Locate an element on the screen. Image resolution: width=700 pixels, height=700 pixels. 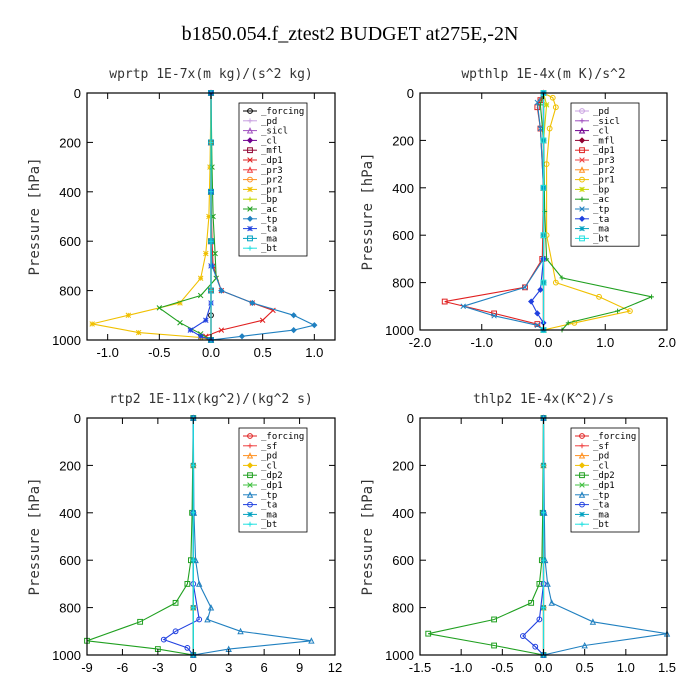
legend-entry: _dp1 is located at coordinates (604, 151).